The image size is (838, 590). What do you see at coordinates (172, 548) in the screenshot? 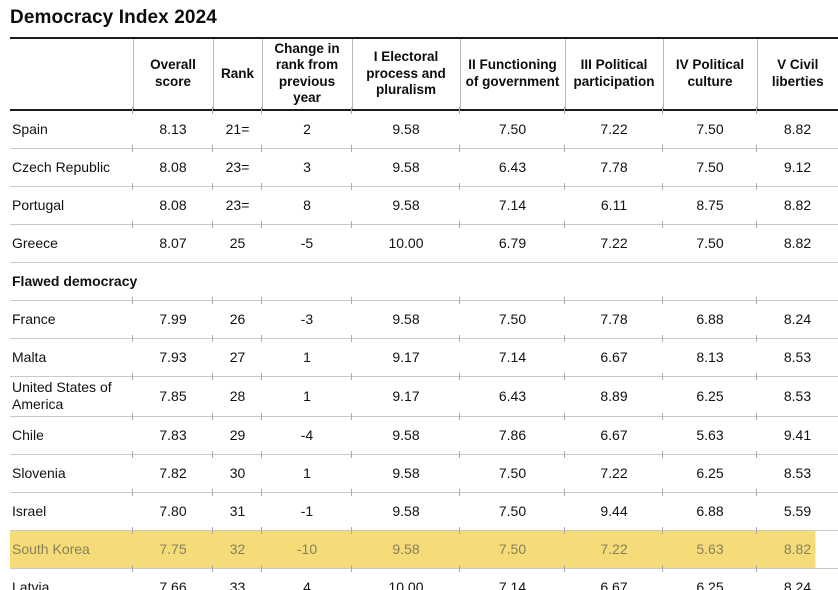
I see `cell-overall-south-korea: 7.75` at bounding box center [172, 548].